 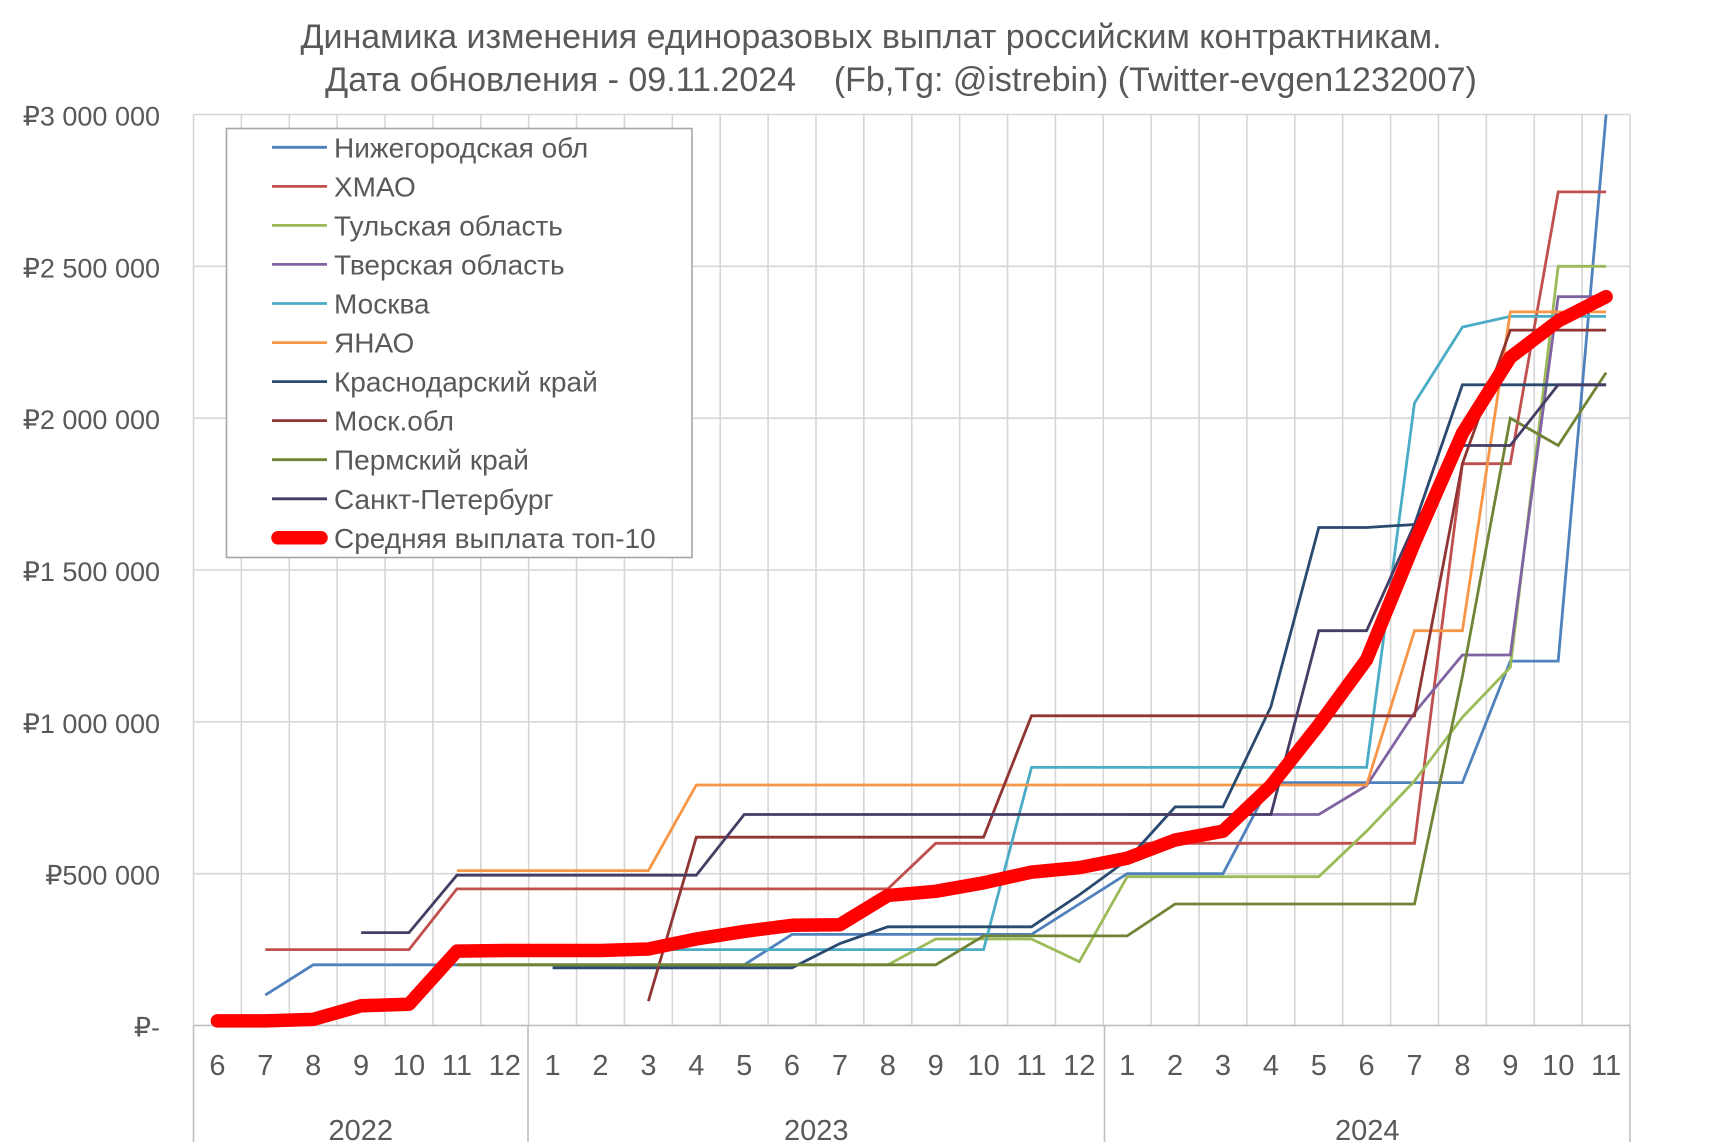 What do you see at coordinates (495, 538) in the screenshot?
I see `svg-text: Средняя выплата топ-10` at bounding box center [495, 538].